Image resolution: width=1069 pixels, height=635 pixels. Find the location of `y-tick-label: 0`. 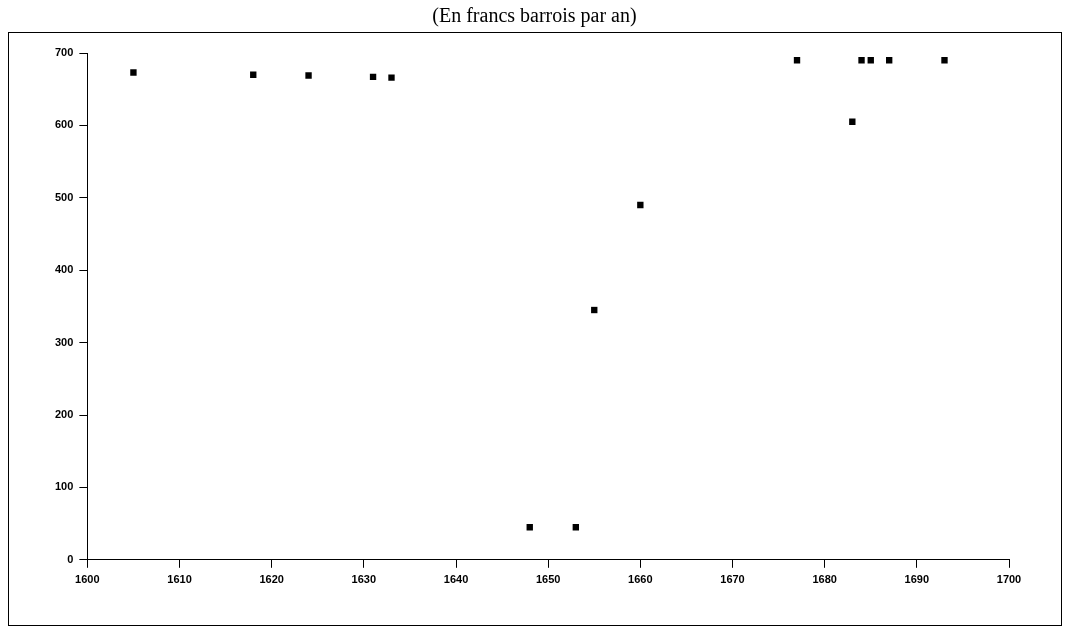

y-tick-label: 0 is located at coordinates (70, 558).